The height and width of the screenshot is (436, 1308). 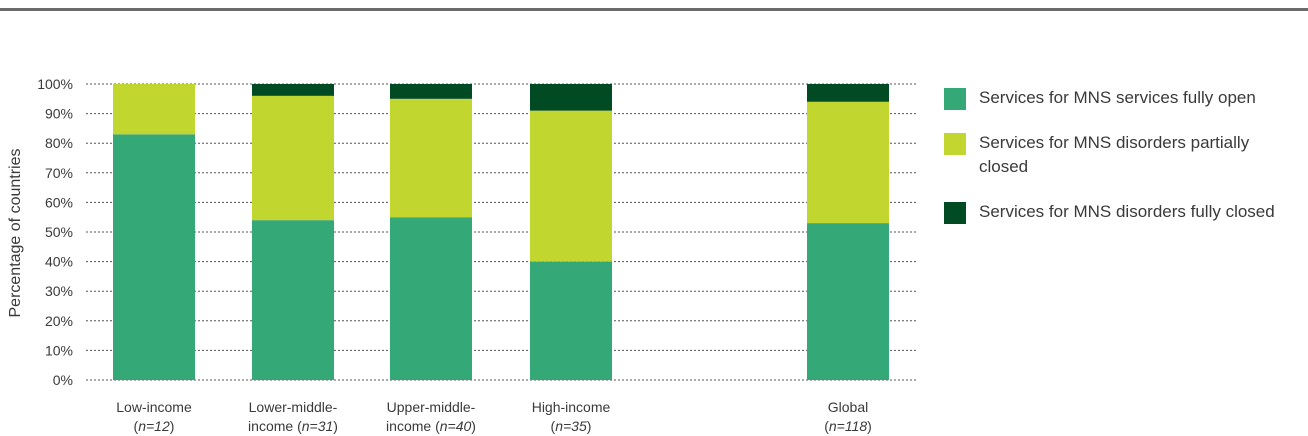 What do you see at coordinates (1127, 211) in the screenshot?
I see `legend-label-fully-closed: Services for MNS disorders fully closed` at bounding box center [1127, 211].